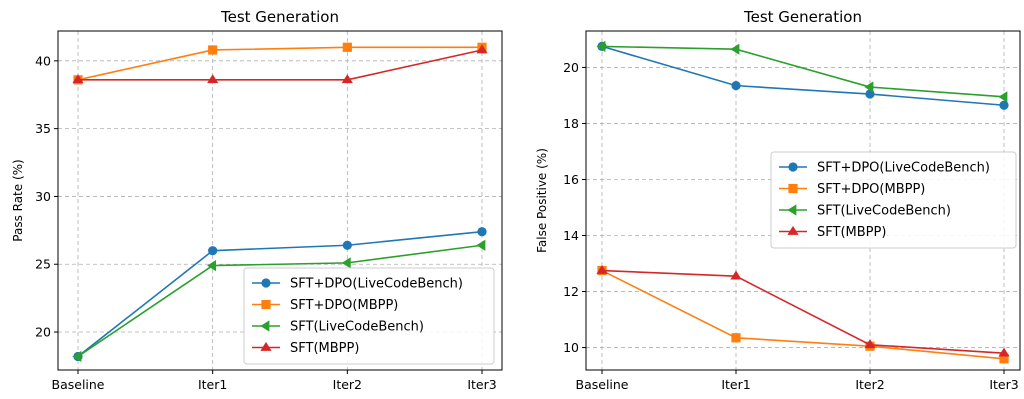 The image size is (1024, 399). Describe the element at coordinates (542, 200) in the screenshot. I see `y-axis-label: False Positive (%)` at that location.